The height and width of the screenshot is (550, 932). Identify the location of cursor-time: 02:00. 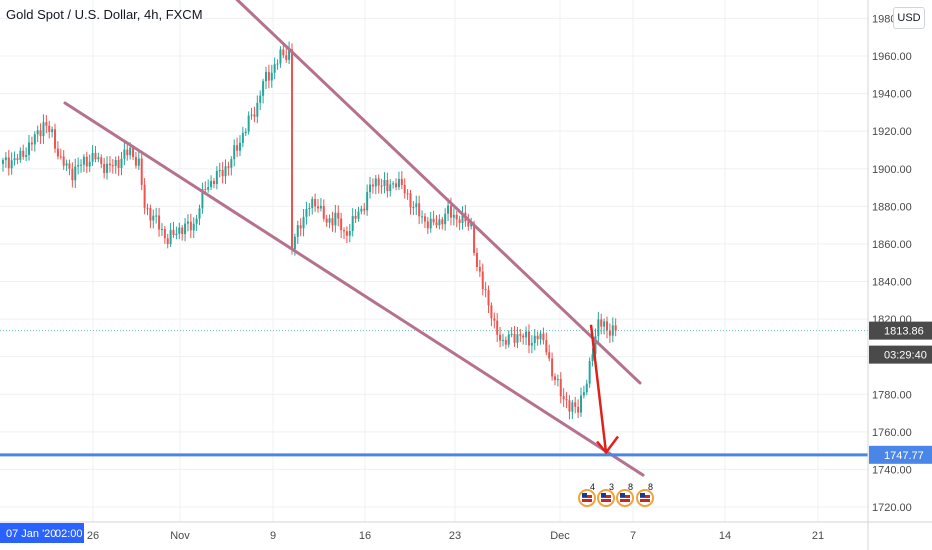
(69, 534).